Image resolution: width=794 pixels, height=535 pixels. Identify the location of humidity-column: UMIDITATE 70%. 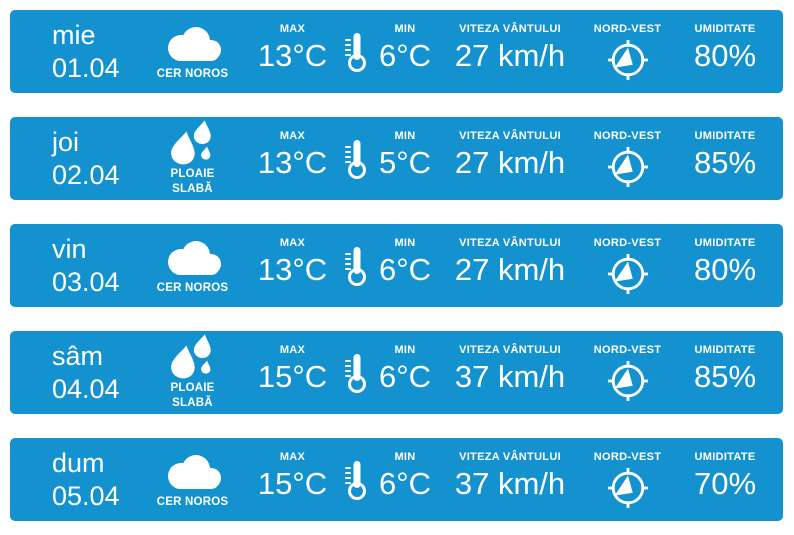
(725, 479).